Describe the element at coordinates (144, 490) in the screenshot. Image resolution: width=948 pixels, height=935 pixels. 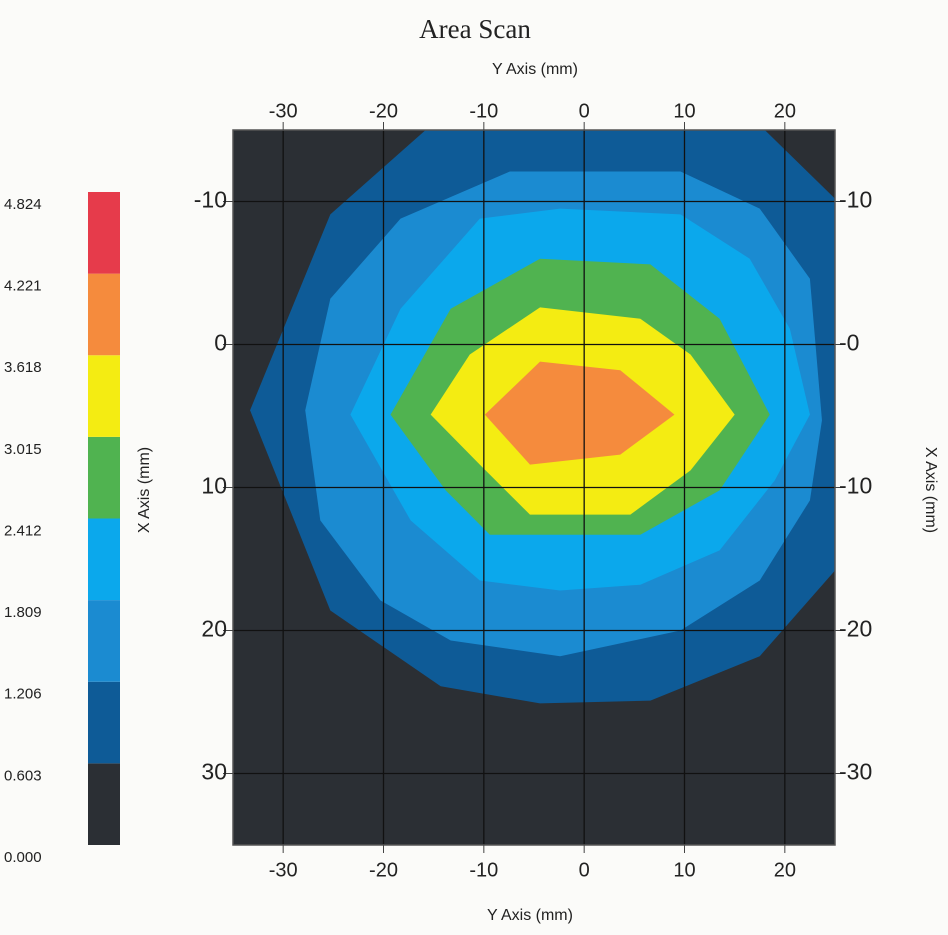
I see `y-axis-label-left: X Axis (mm)` at that location.